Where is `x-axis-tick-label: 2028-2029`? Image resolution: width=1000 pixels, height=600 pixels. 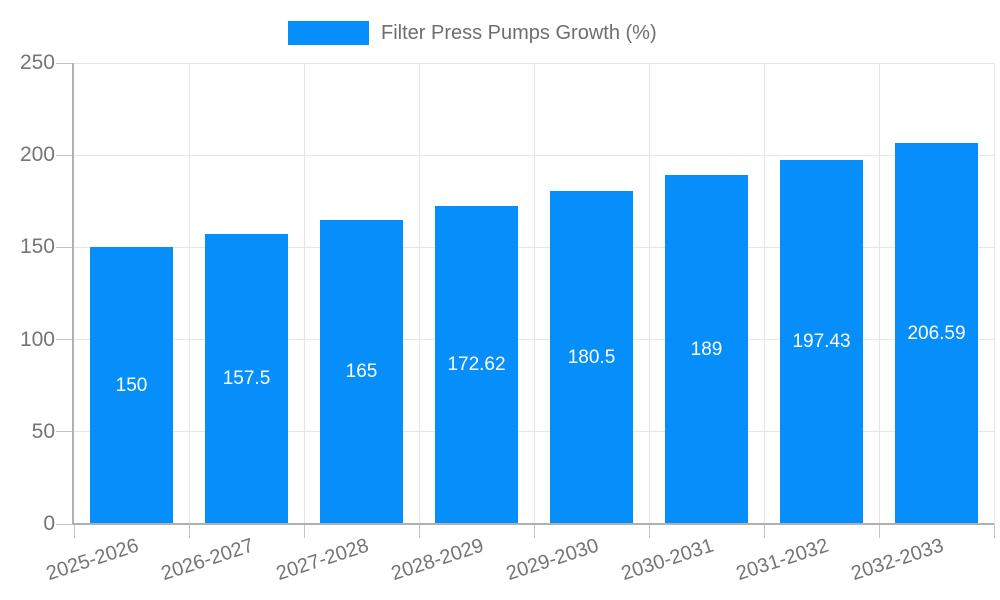 x-axis-tick-label: 2028-2029 is located at coordinates (437, 560).